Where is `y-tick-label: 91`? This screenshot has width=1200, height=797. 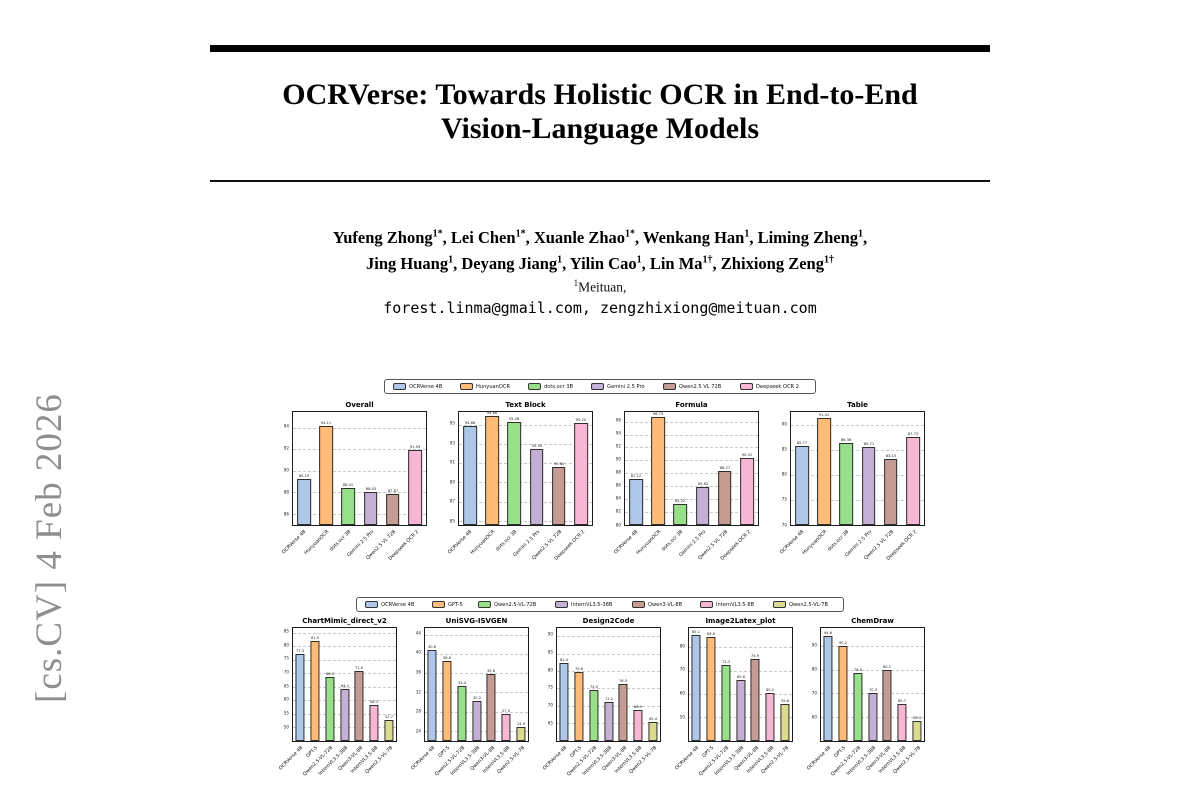
y-tick-label: 91 is located at coordinates (452, 463).